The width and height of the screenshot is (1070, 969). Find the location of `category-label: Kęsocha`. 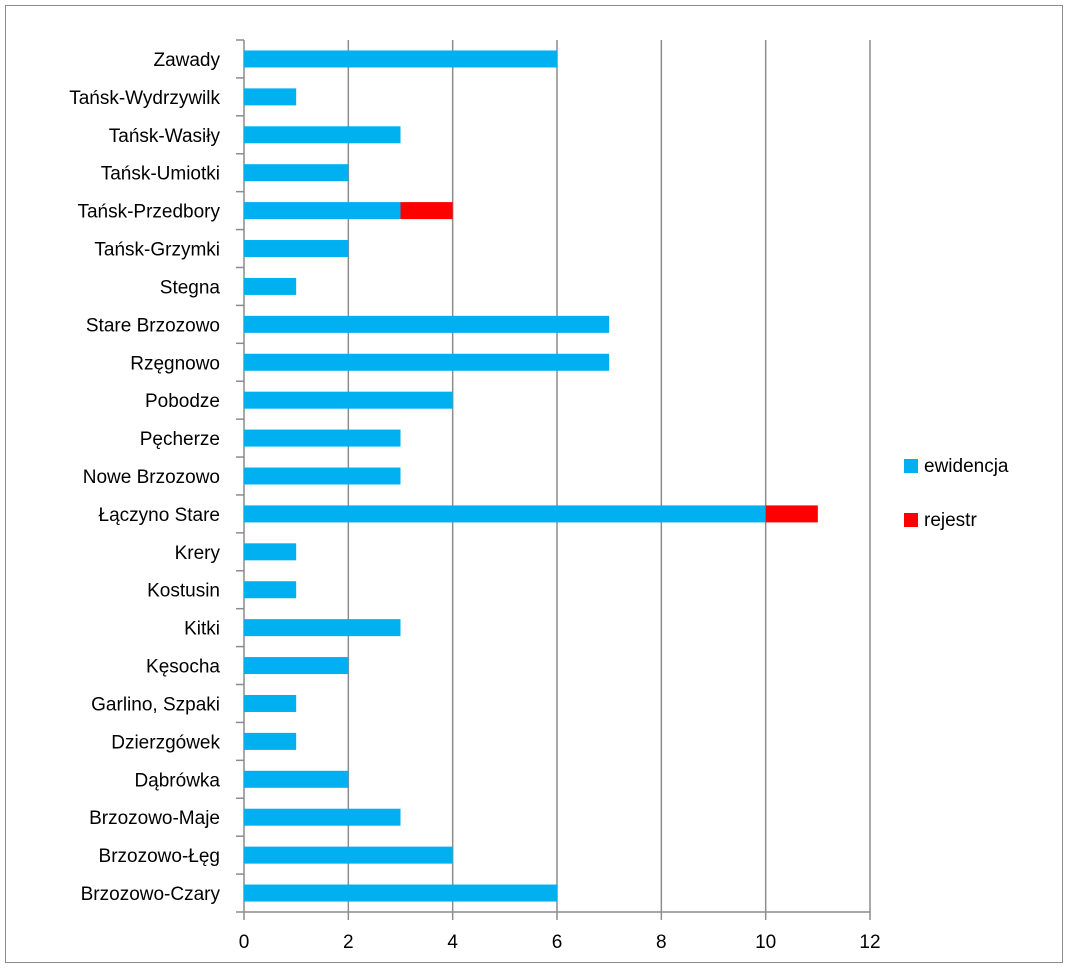

category-label: Kęsocha is located at coordinates (183, 667).